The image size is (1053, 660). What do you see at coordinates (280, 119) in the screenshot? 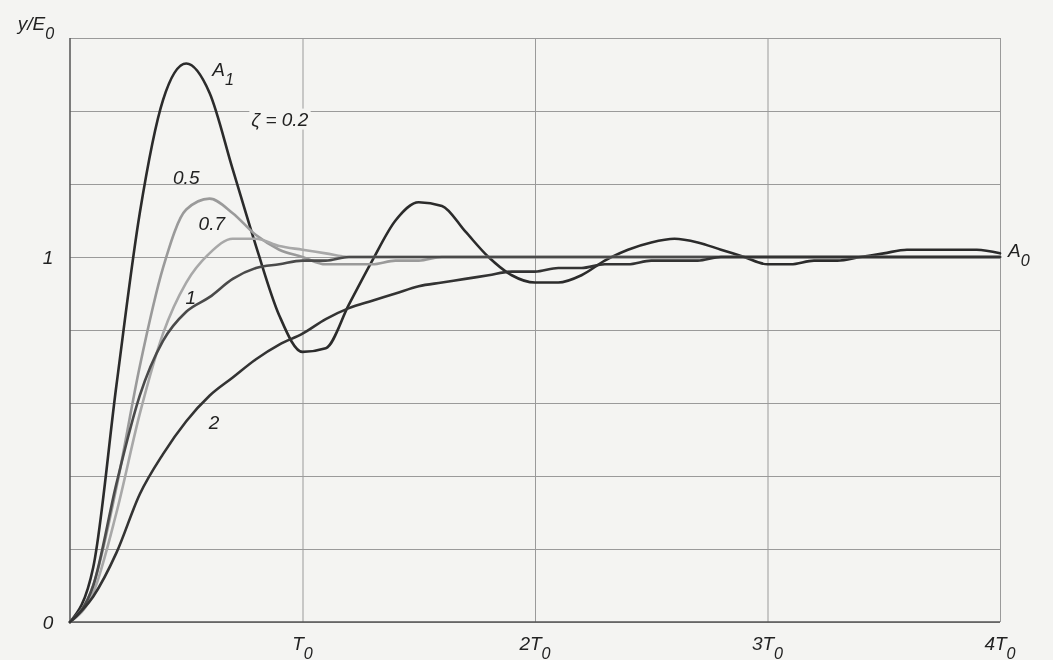
I see `series-label: ζ = 0.2` at bounding box center [280, 119].